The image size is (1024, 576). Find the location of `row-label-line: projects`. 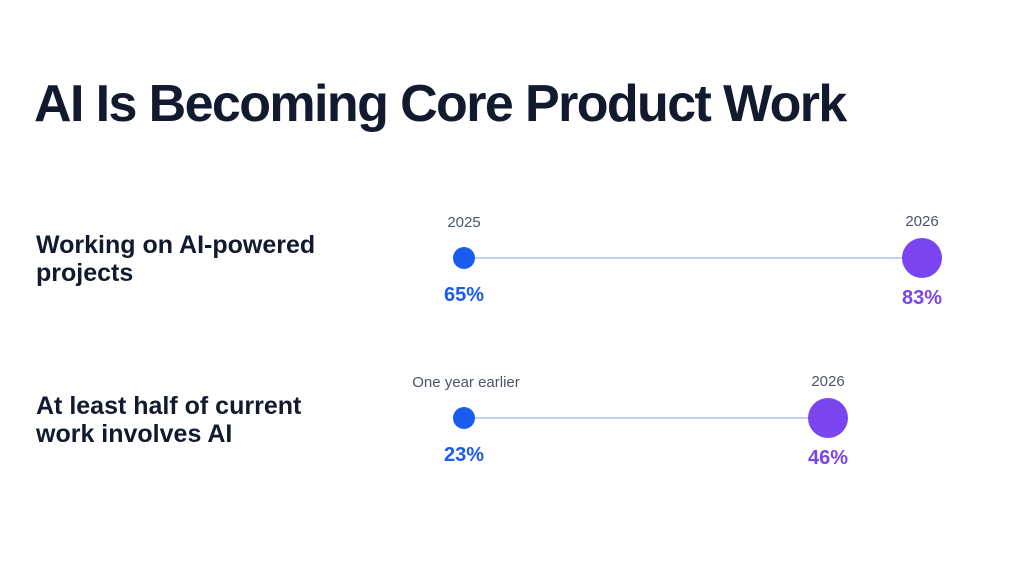

row-label-line: projects is located at coordinates (84, 273).